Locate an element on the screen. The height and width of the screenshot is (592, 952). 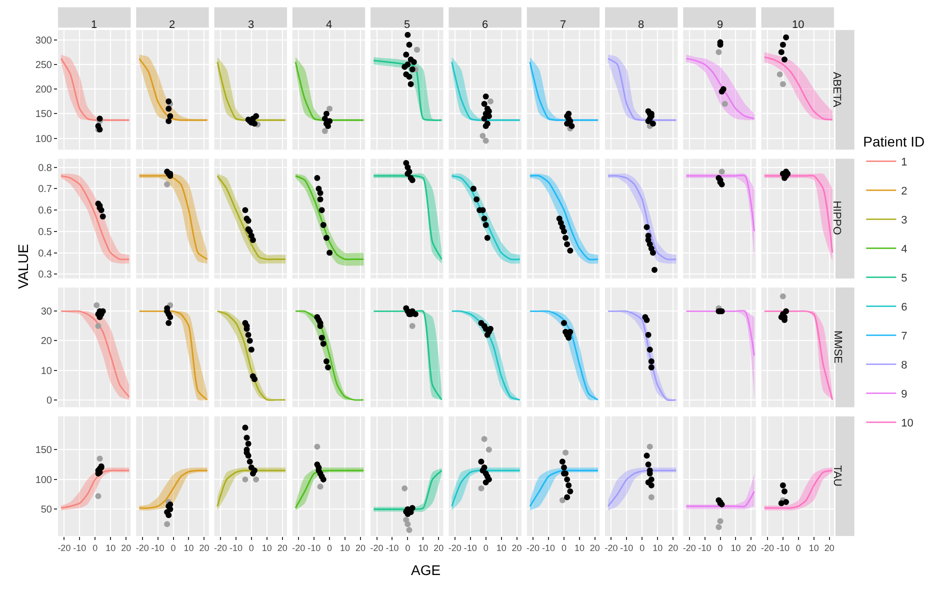
chart-title: 8 is located at coordinates (641, 25).